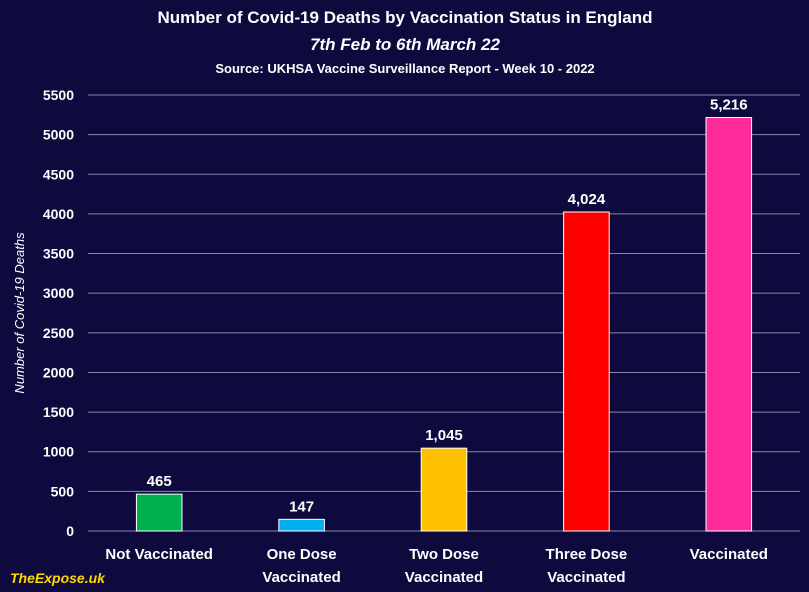 The height and width of the screenshot is (592, 809). Describe the element at coordinates (159, 554) in the screenshot. I see `category-label: Not Vaccinated` at that location.